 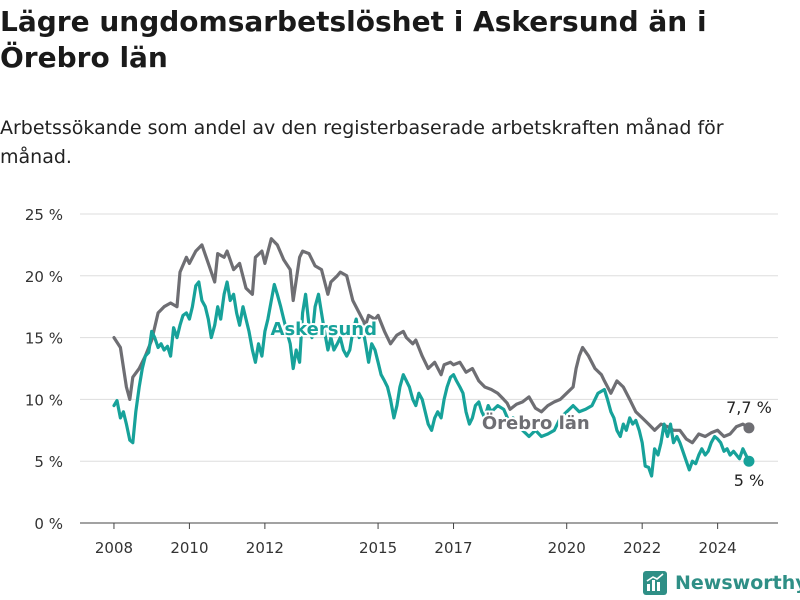 What do you see at coordinates (48, 462) in the screenshot?
I see `y-tick-label: 5 %` at bounding box center [48, 462].